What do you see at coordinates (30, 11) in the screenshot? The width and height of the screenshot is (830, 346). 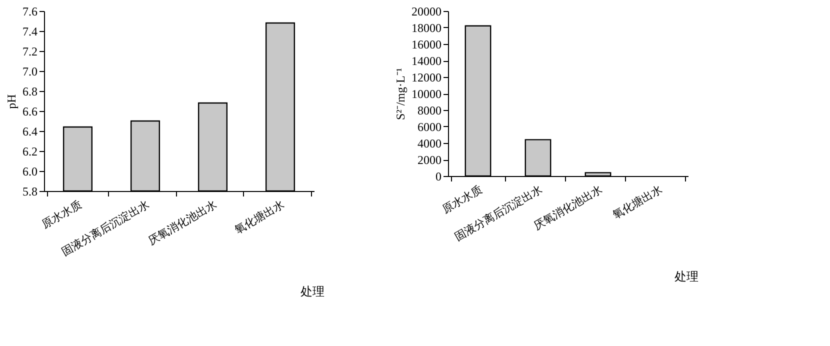 I see `y-tick-label: 7.6` at bounding box center [30, 11].